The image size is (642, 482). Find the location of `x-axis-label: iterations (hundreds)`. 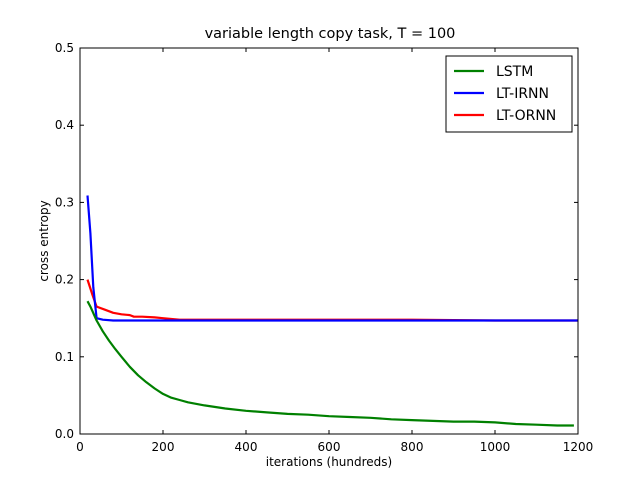

x-axis-label: iterations (hundreds) is located at coordinates (329, 462).